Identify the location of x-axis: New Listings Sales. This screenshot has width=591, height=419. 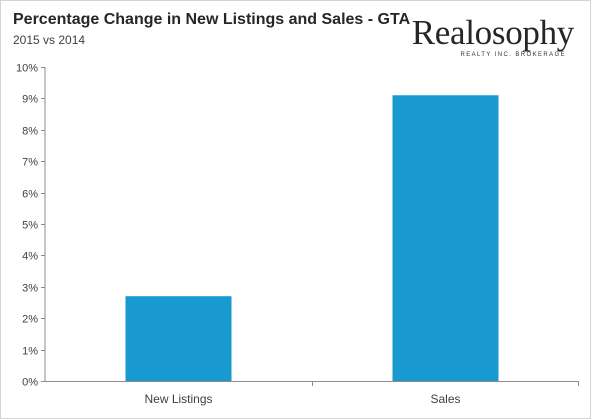
(312, 393).